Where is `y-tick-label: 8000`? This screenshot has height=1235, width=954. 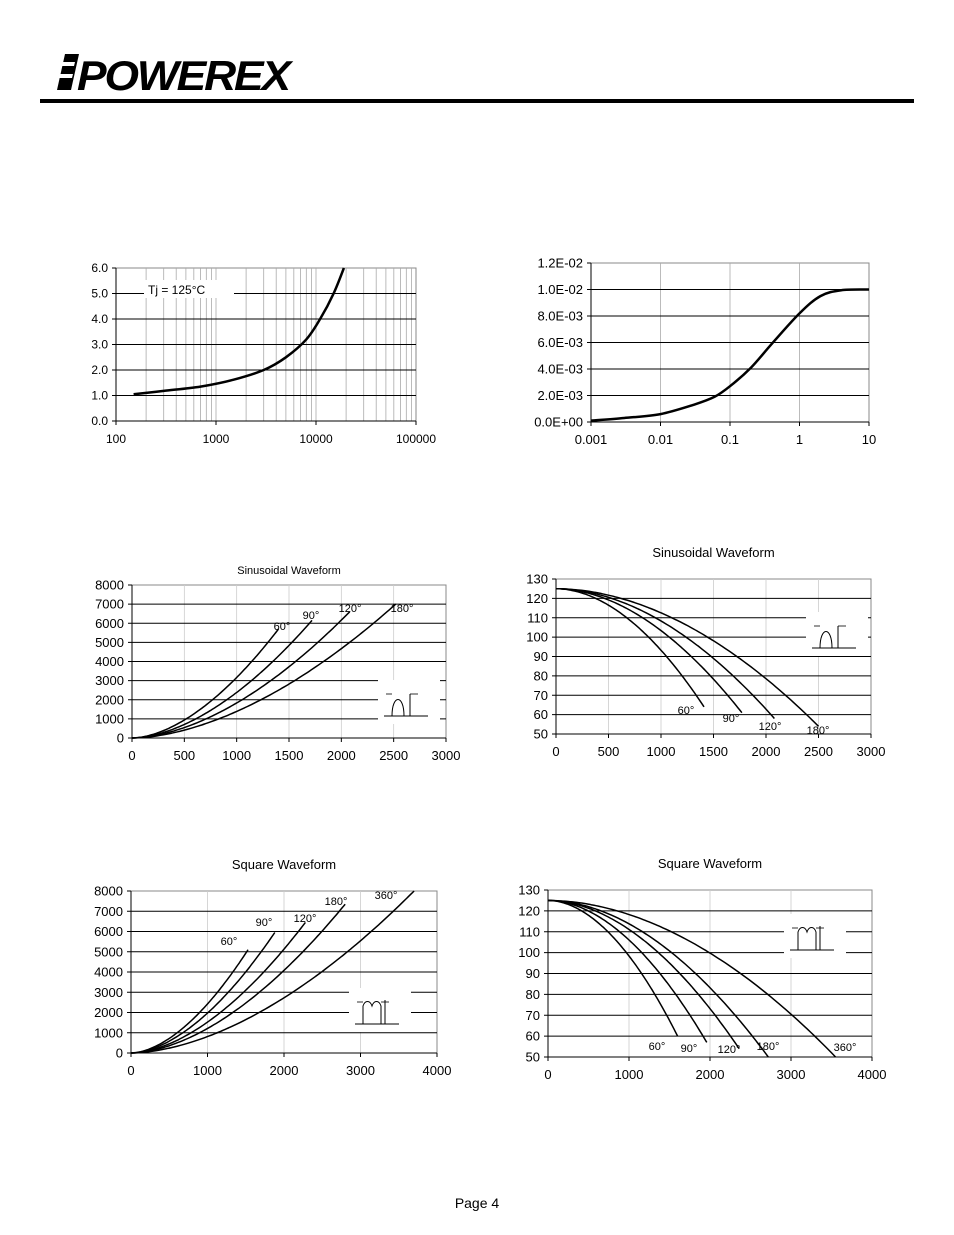 y-tick-label: 8000 is located at coordinates (108, 891).